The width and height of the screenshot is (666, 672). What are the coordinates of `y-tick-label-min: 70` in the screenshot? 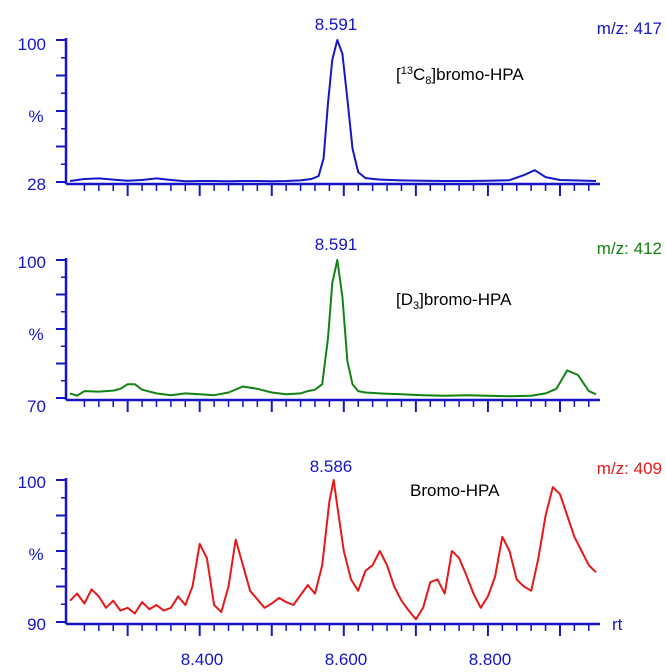 It's located at (36, 406).